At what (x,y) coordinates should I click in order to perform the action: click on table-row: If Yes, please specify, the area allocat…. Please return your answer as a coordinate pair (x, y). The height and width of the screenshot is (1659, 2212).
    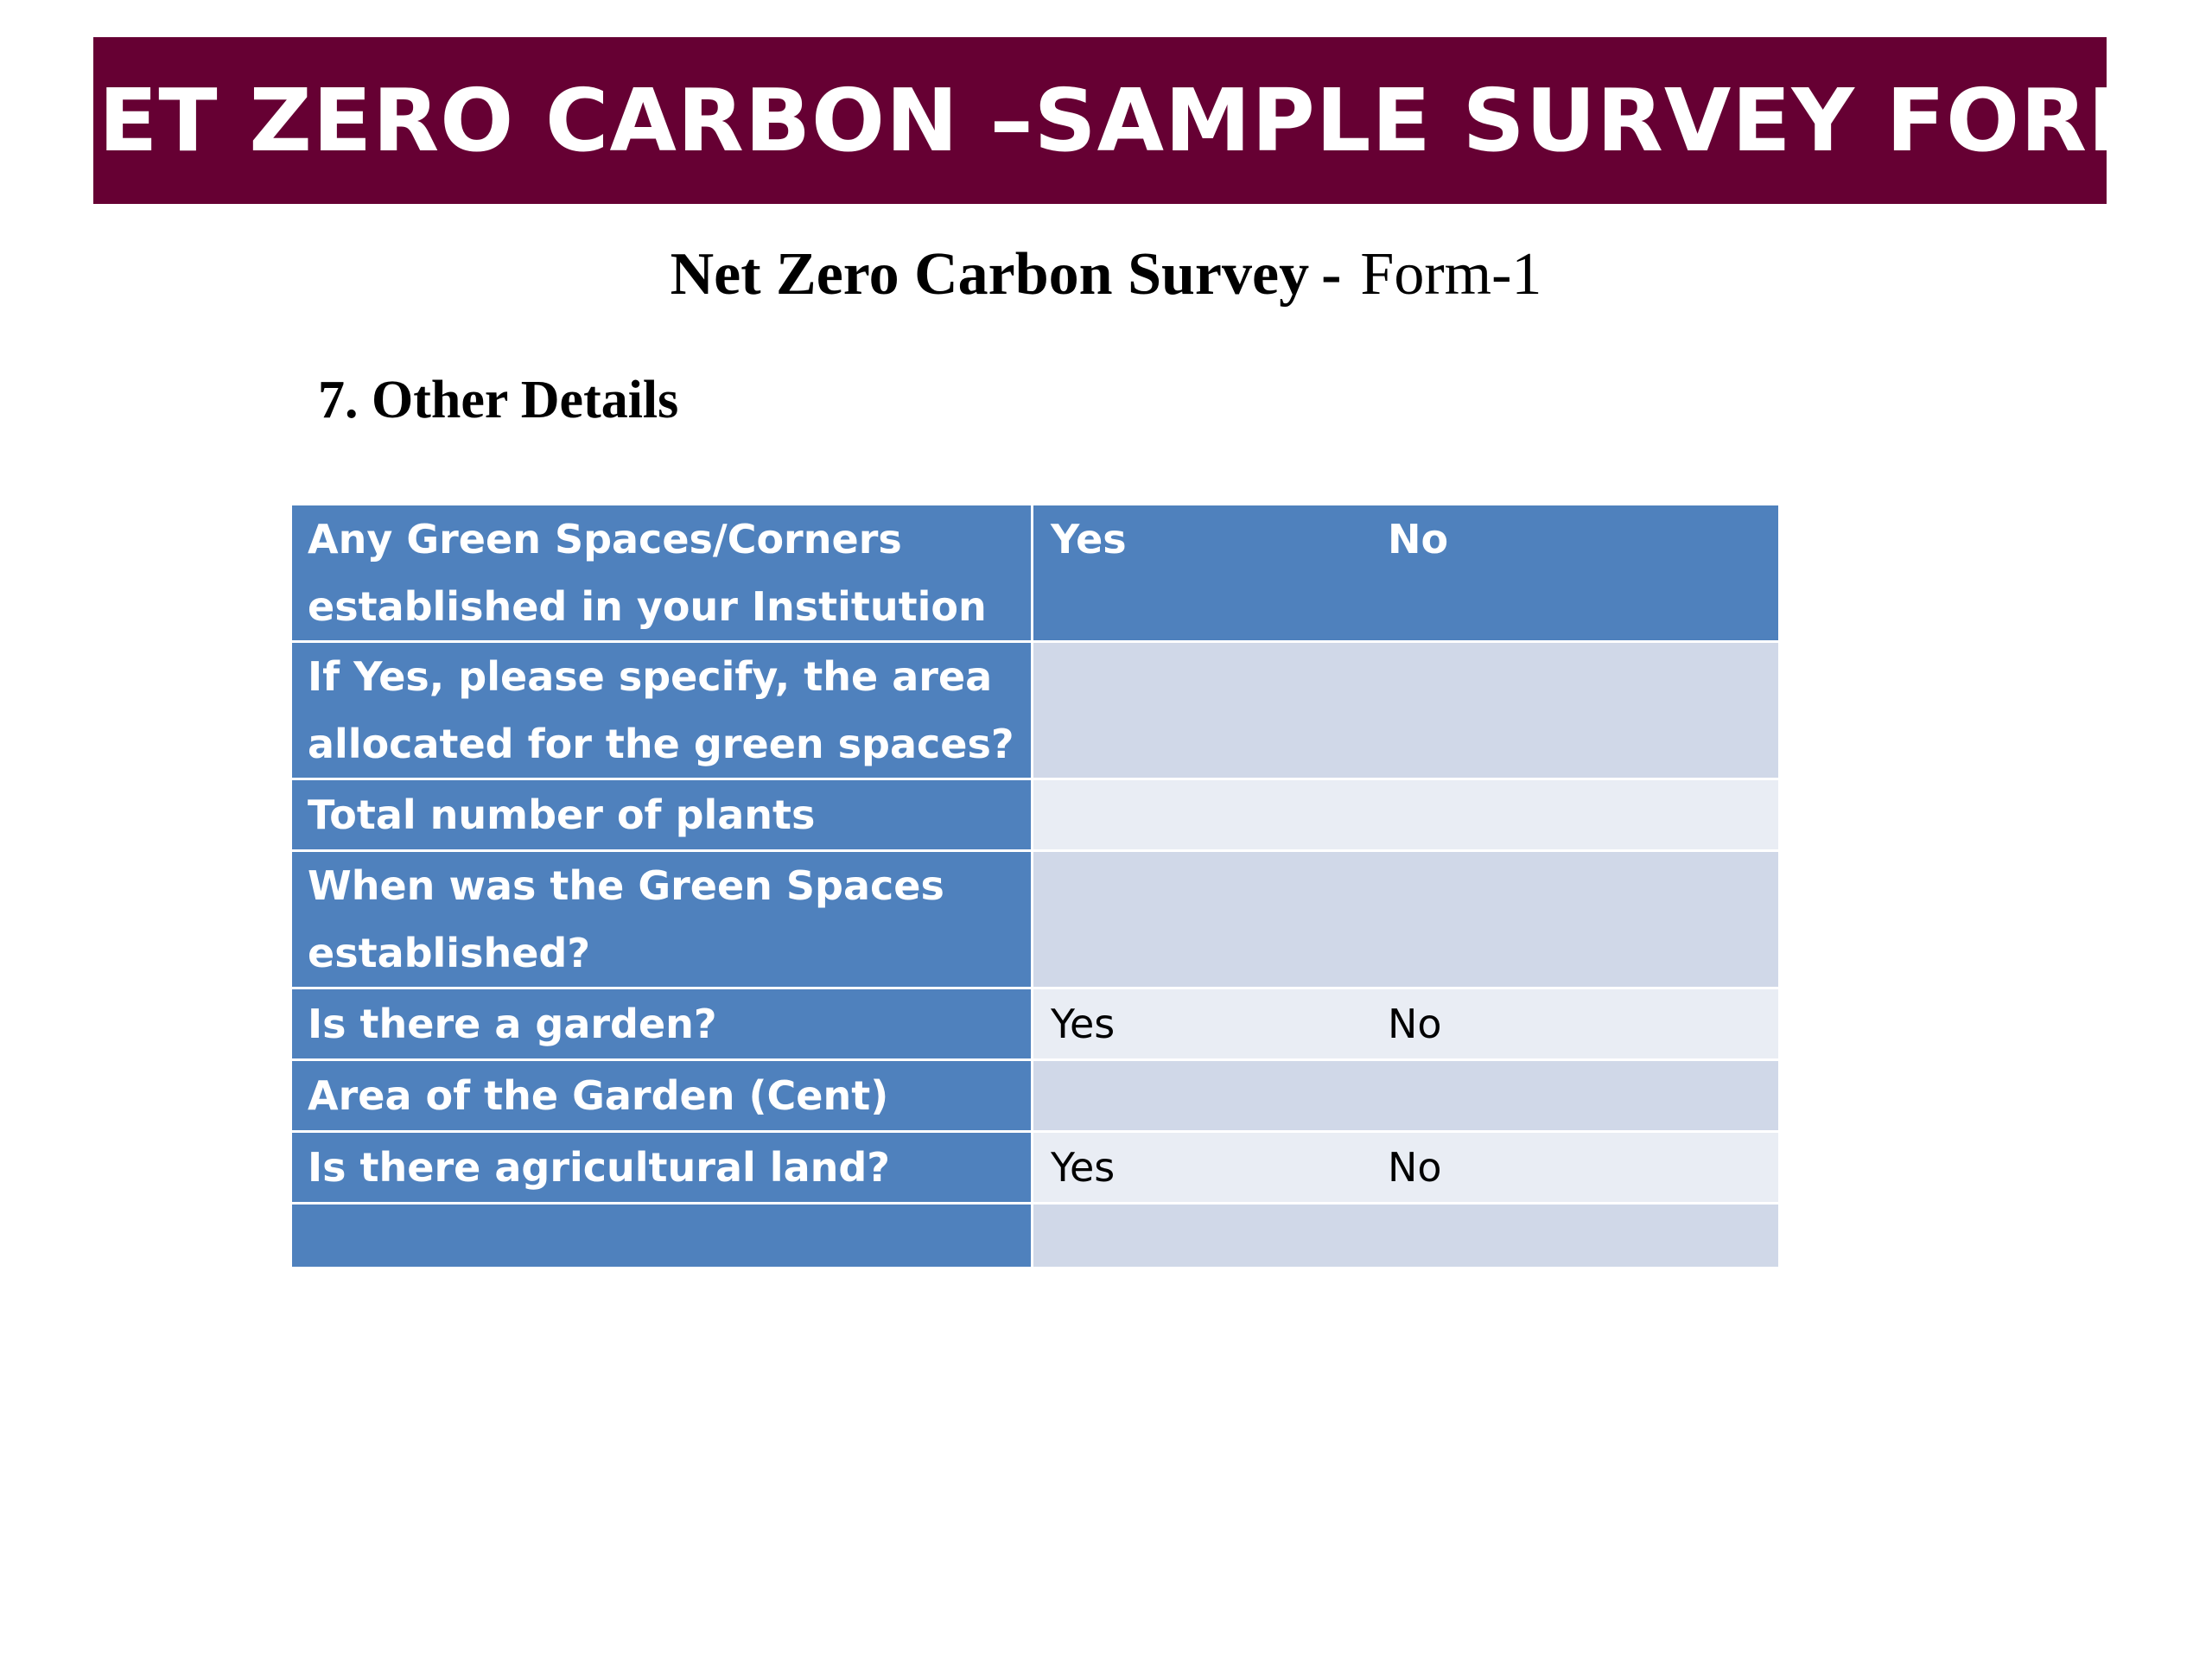
    Looking at the image, I should click on (1035, 710).